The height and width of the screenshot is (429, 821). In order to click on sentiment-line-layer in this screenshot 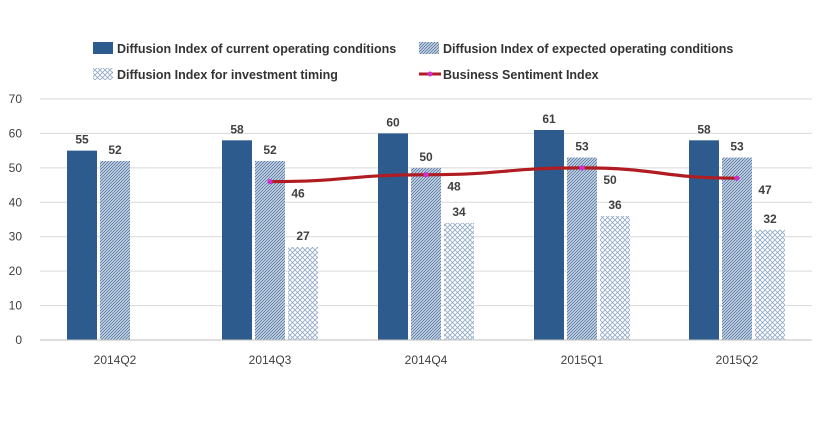, I will do `click(503, 175)`.